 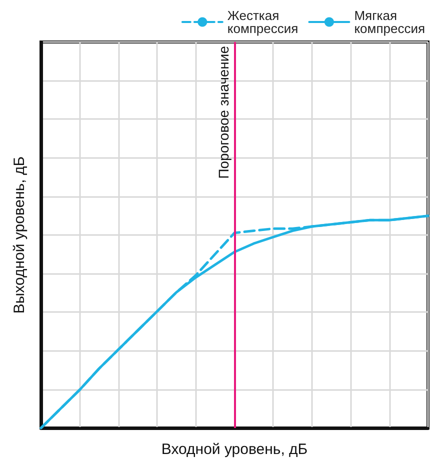 What do you see at coordinates (390, 22) in the screenshot?
I see `legend-label: Мягкая компрессия` at bounding box center [390, 22].